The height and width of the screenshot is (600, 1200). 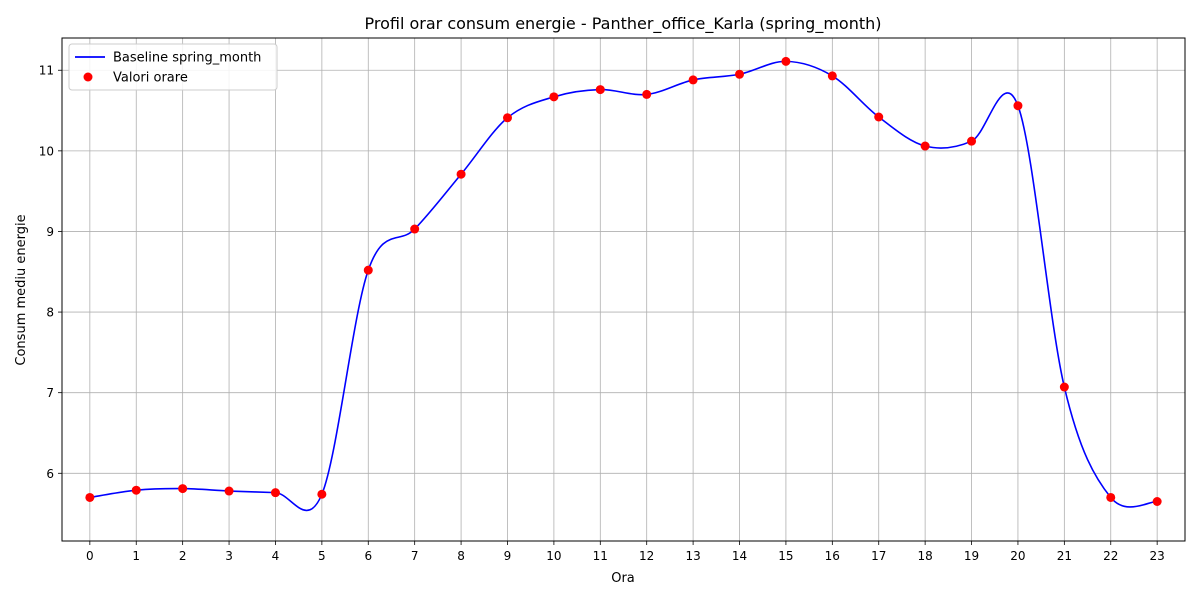 I want to click on x-tick-label: 11, so click(x=600, y=556).